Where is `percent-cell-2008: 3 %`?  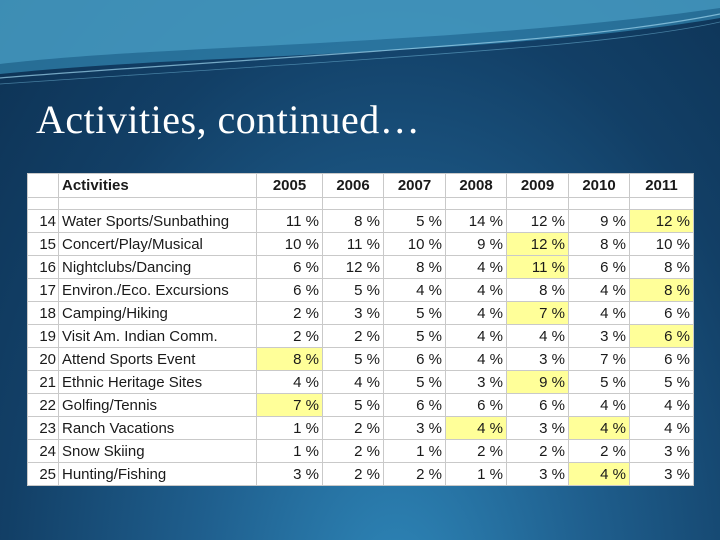
percent-cell-2008: 3 % is located at coordinates (476, 382).